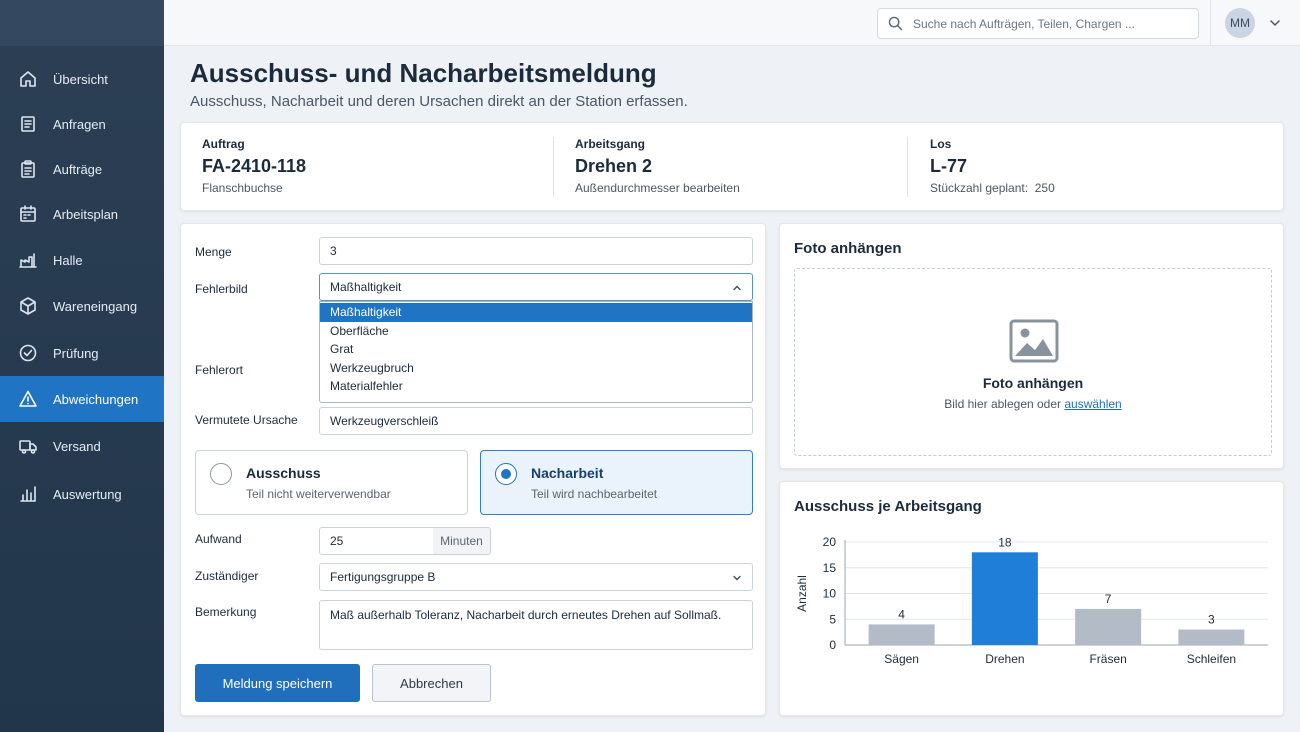 Image resolution: width=1300 pixels, height=732 pixels. Describe the element at coordinates (901, 659) in the screenshot. I see `x-tick-label: Sägen` at that location.